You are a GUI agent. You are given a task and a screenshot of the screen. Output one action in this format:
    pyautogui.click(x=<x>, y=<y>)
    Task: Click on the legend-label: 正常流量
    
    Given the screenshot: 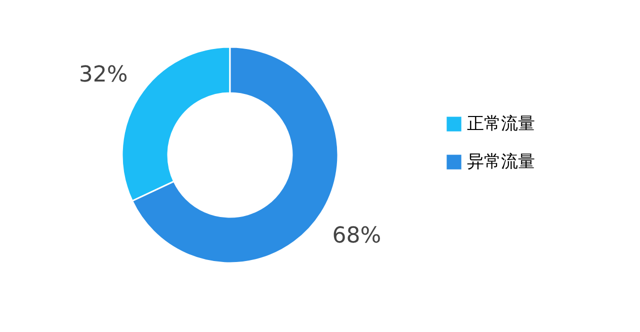 What is the action you would take?
    pyautogui.click(x=501, y=124)
    